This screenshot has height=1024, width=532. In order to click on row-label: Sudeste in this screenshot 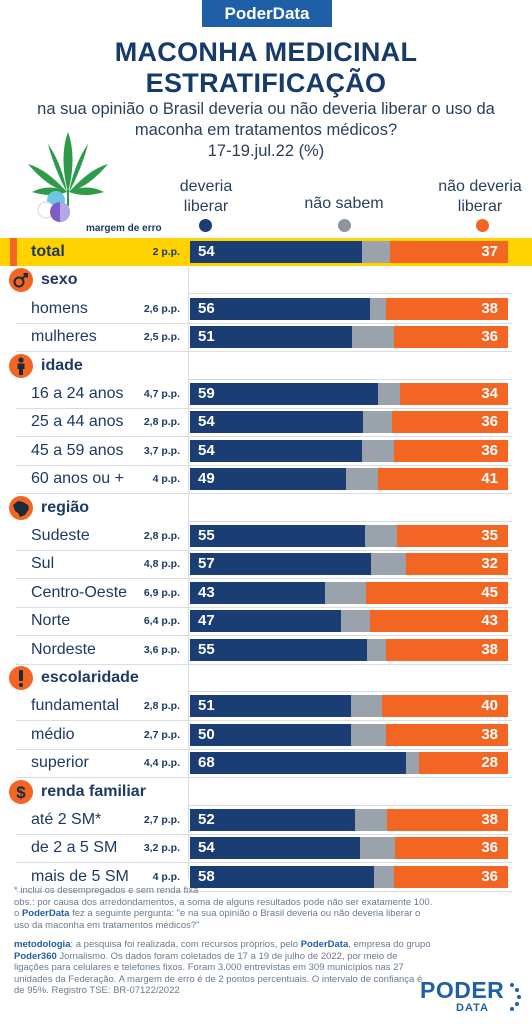, I will do `click(60, 535)`.